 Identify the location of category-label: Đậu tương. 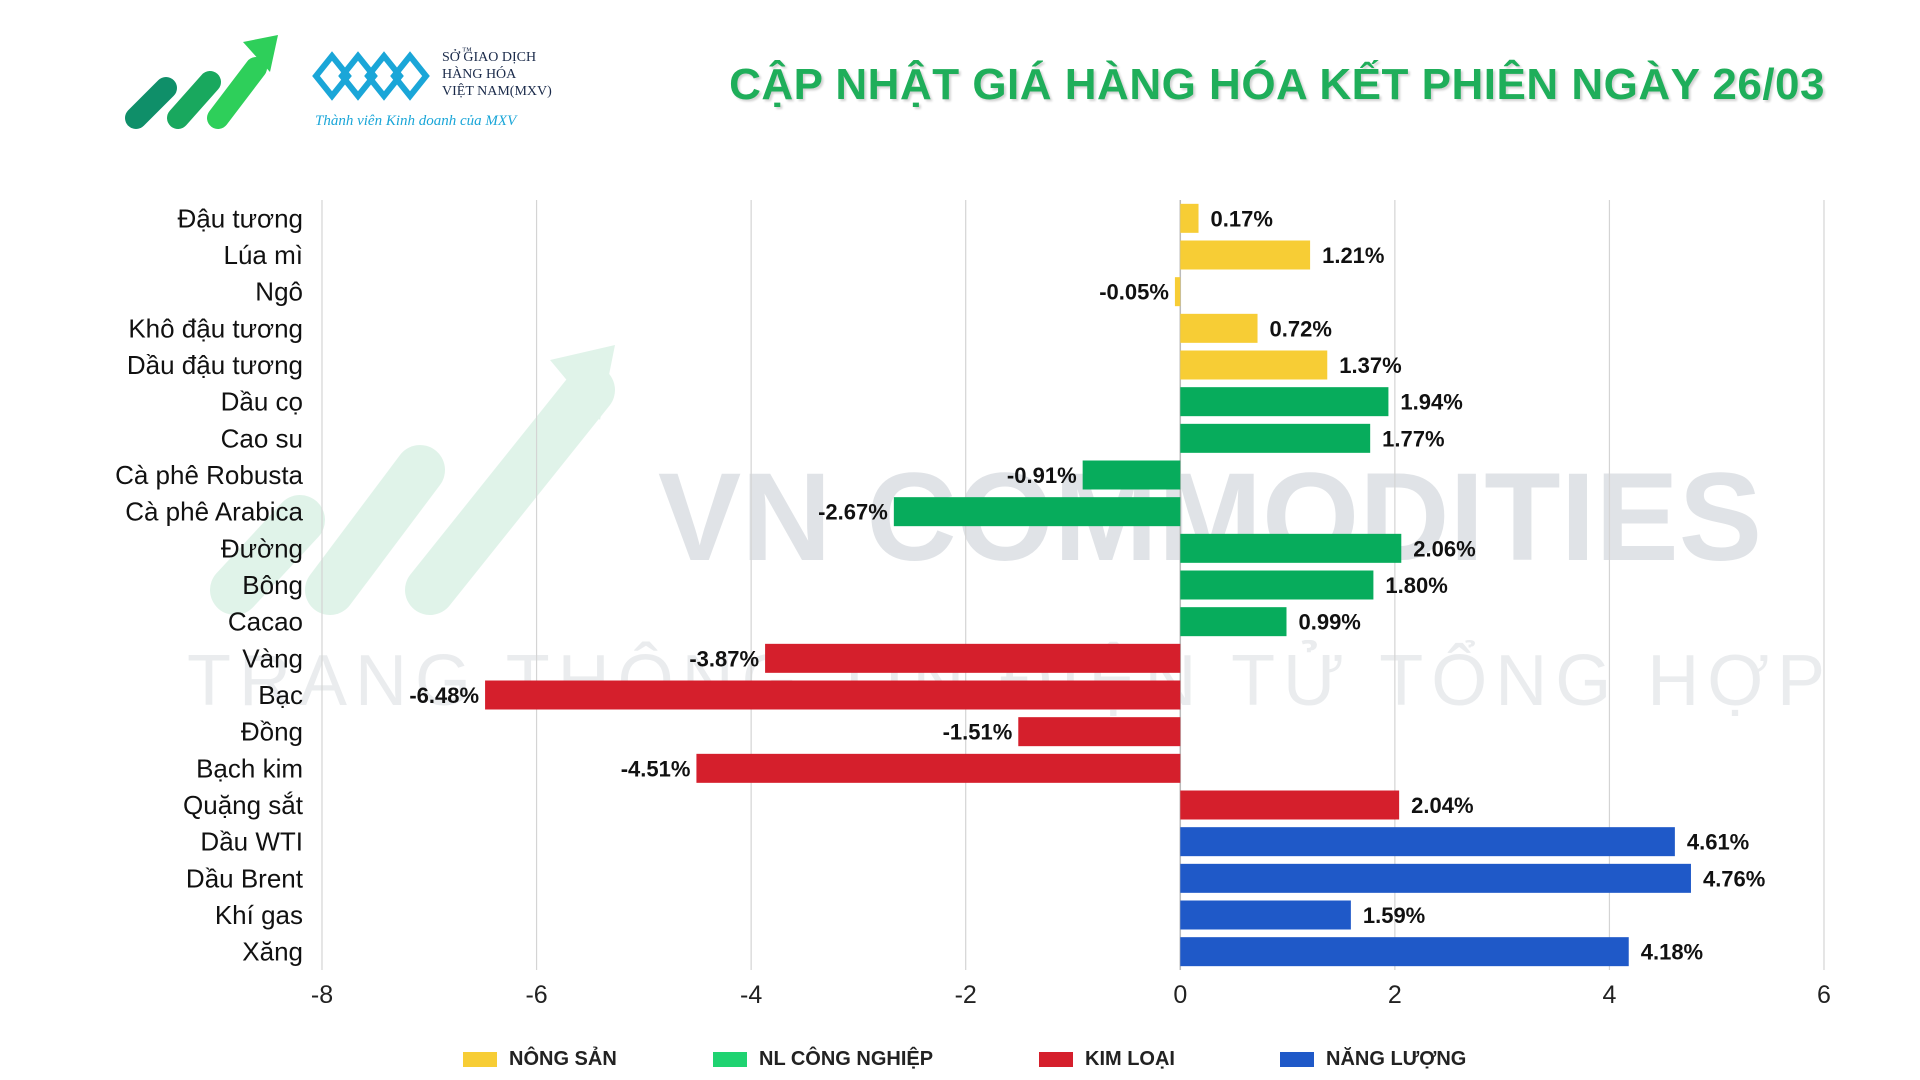
(240, 218).